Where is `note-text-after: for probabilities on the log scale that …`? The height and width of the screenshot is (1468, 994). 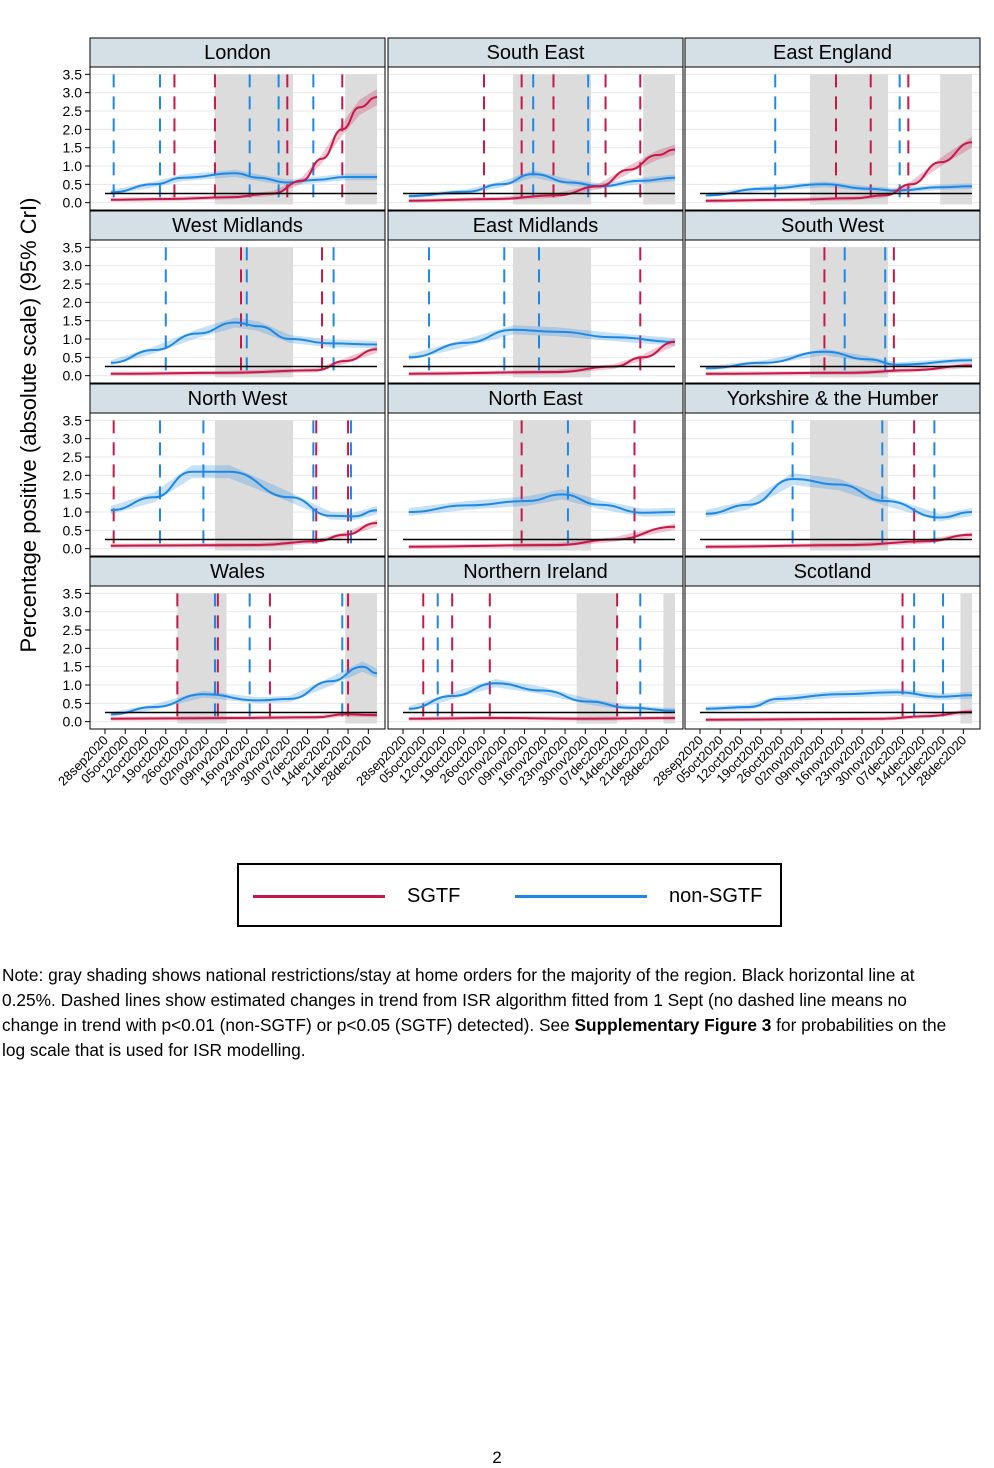 note-text-after: for probabilities on the log scale that … is located at coordinates (474, 1037).